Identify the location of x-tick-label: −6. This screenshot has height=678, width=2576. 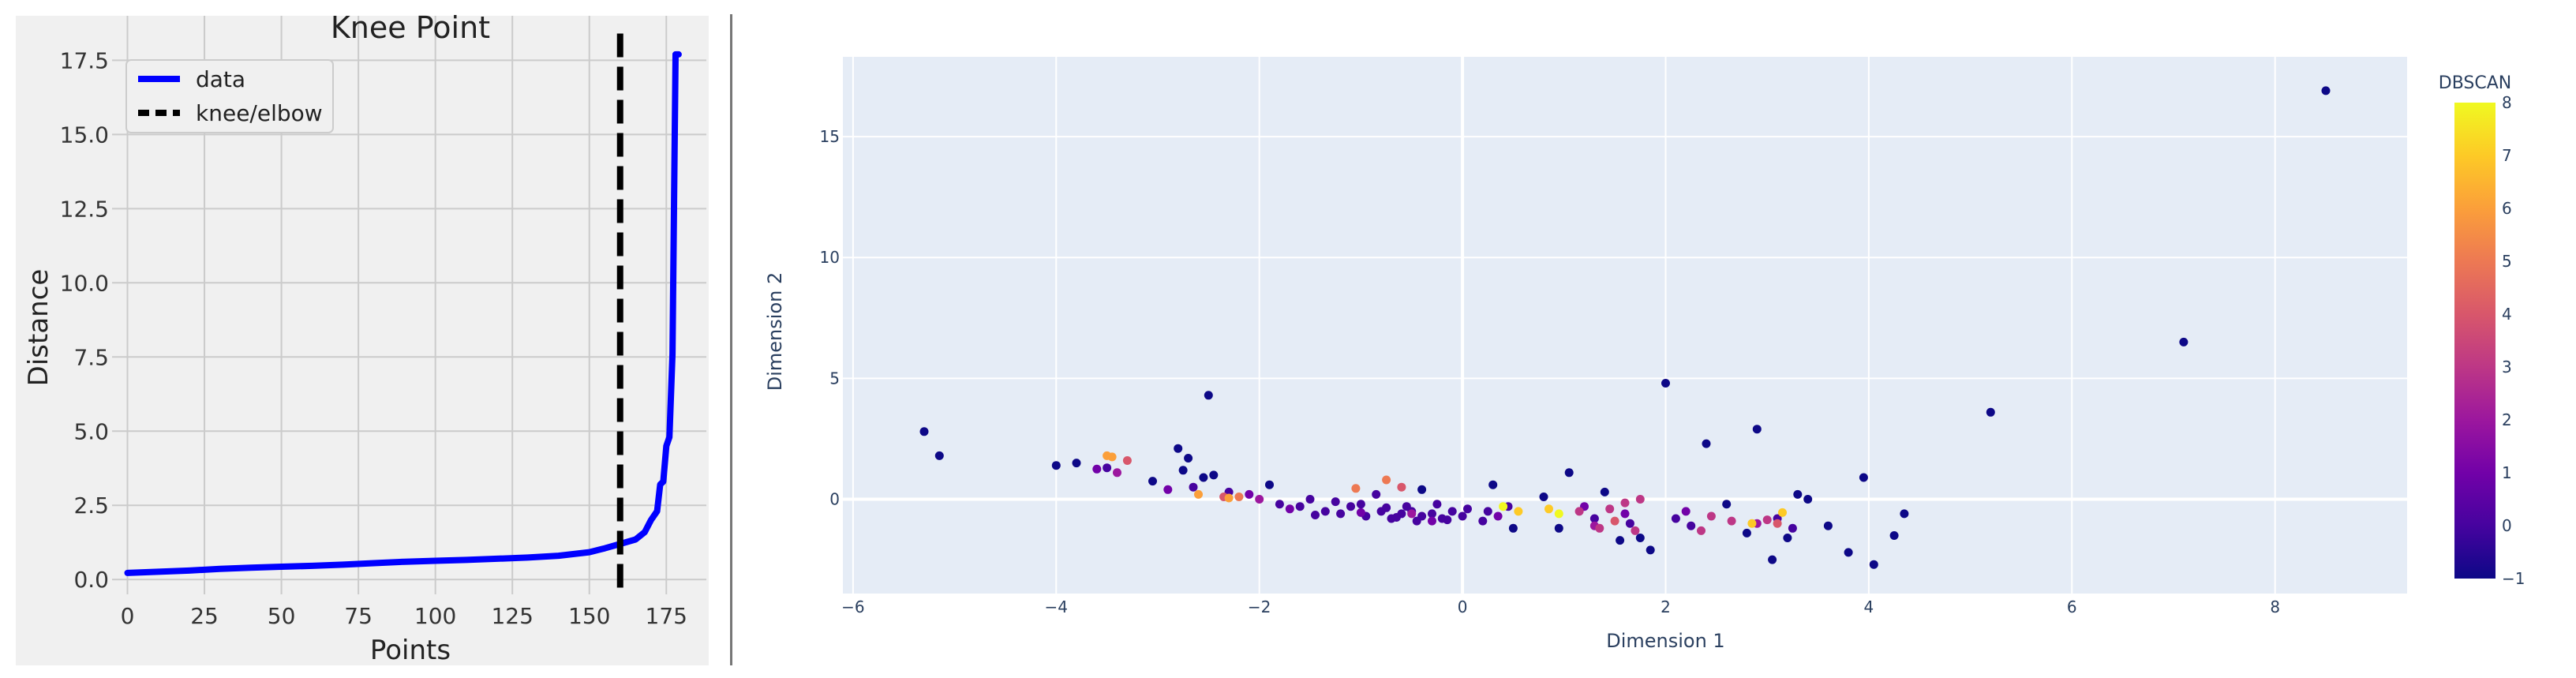
(852, 606).